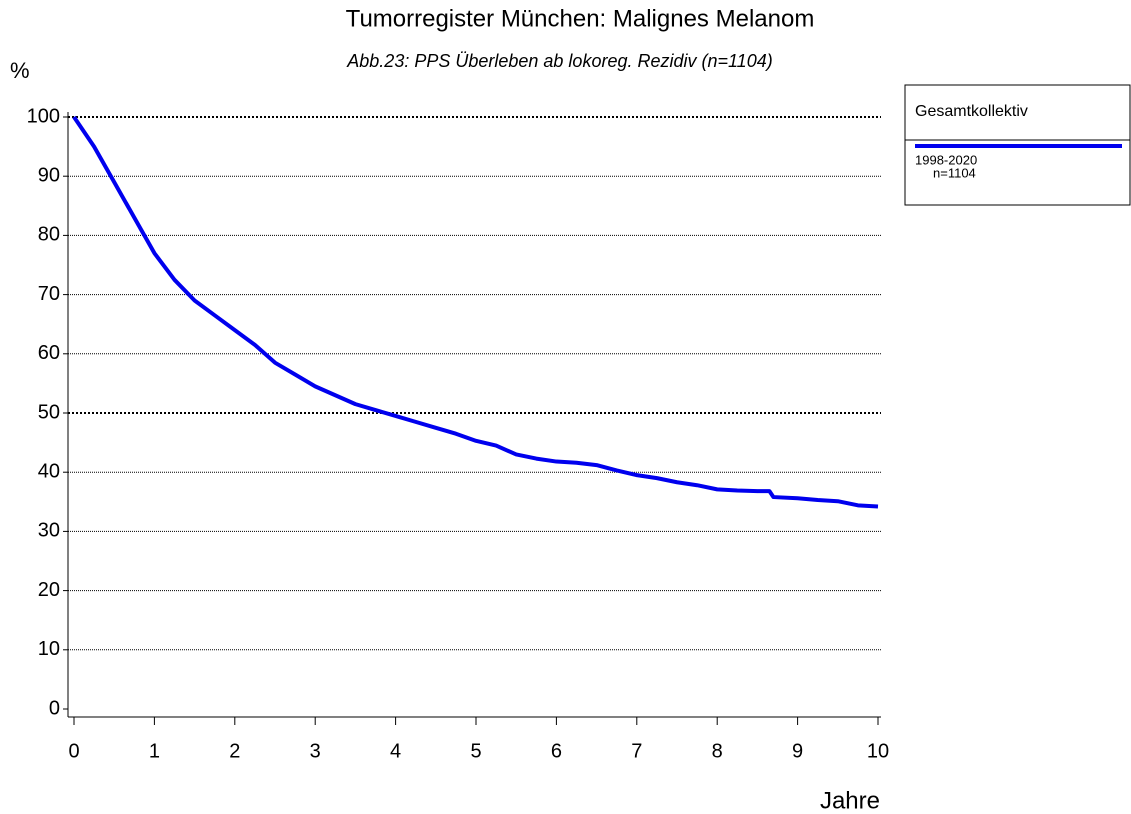 This screenshot has width=1131, height=814. Describe the element at coordinates (49, 471) in the screenshot. I see `y-tick-label: 40` at that location.